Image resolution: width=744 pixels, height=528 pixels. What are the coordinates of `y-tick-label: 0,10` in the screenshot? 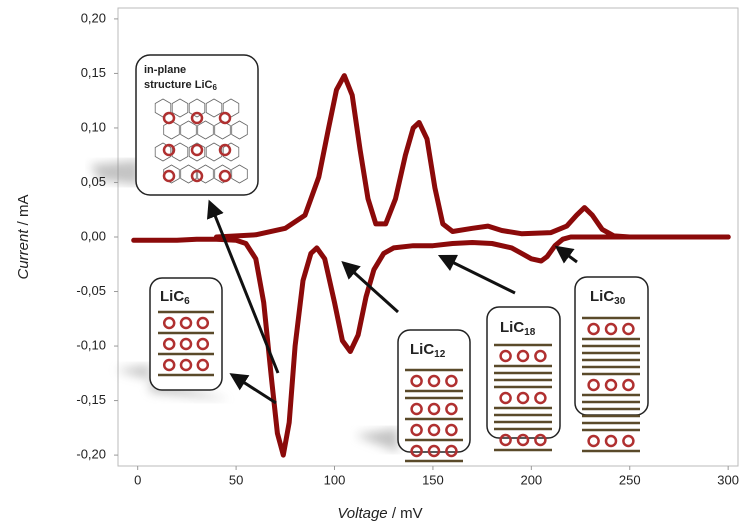 It's located at (93, 126).